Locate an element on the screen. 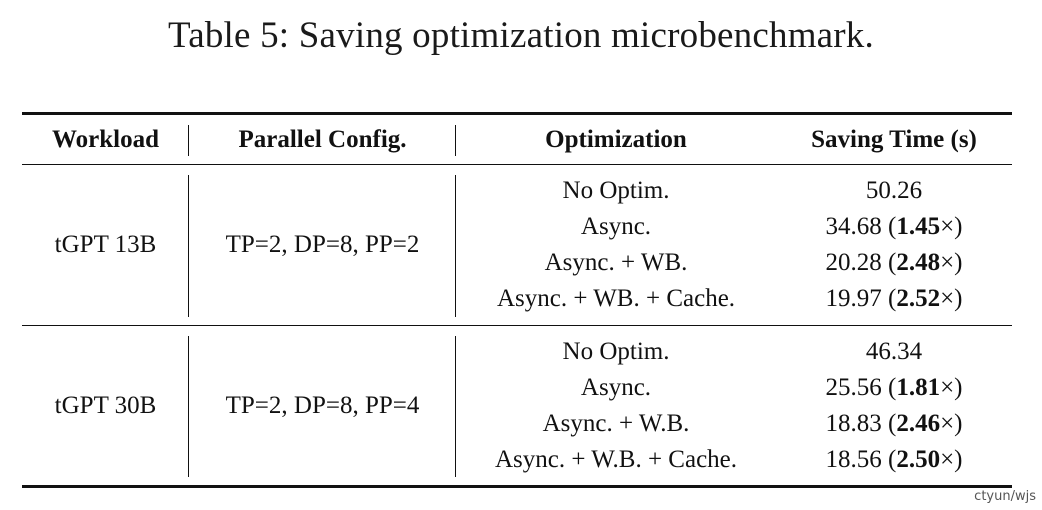 Image resolution: width=1042 pixels, height=510 pixels. workload-cell: tGPT 13B is located at coordinates (105, 245).